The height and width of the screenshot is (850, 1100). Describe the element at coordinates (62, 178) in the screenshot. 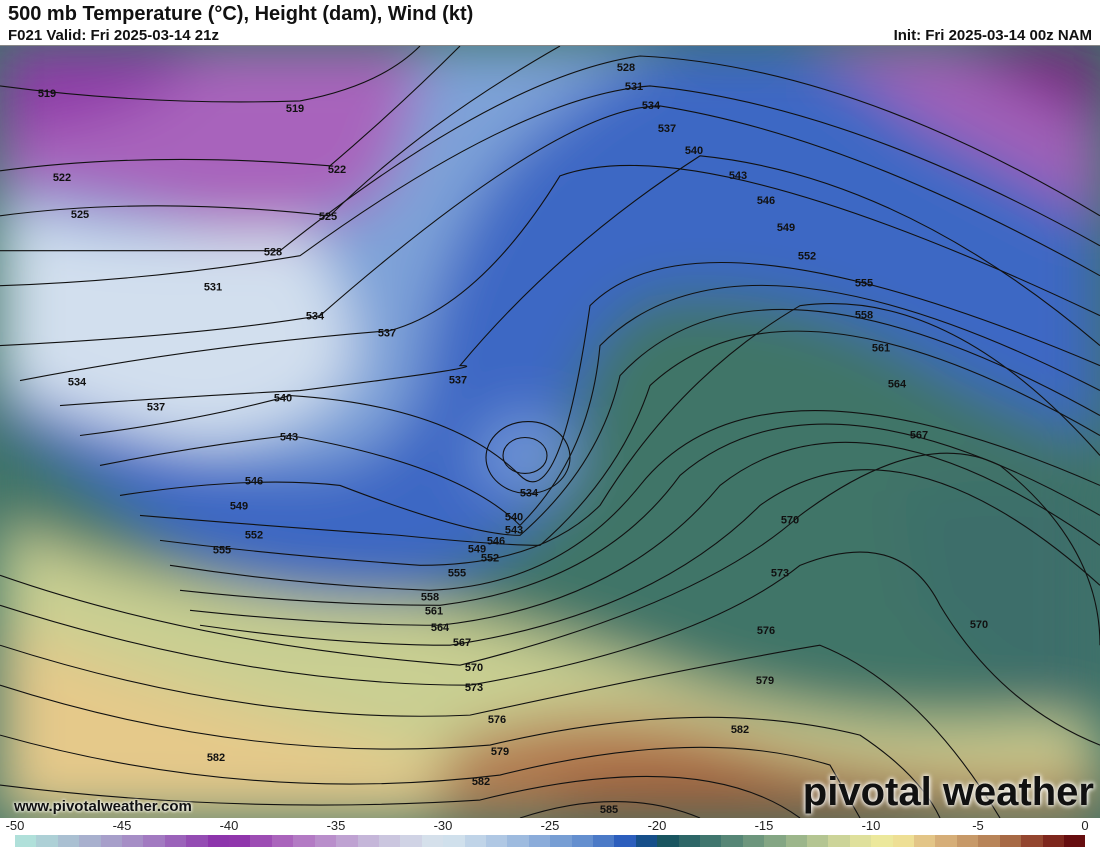

I see `contour-label: 522` at that location.